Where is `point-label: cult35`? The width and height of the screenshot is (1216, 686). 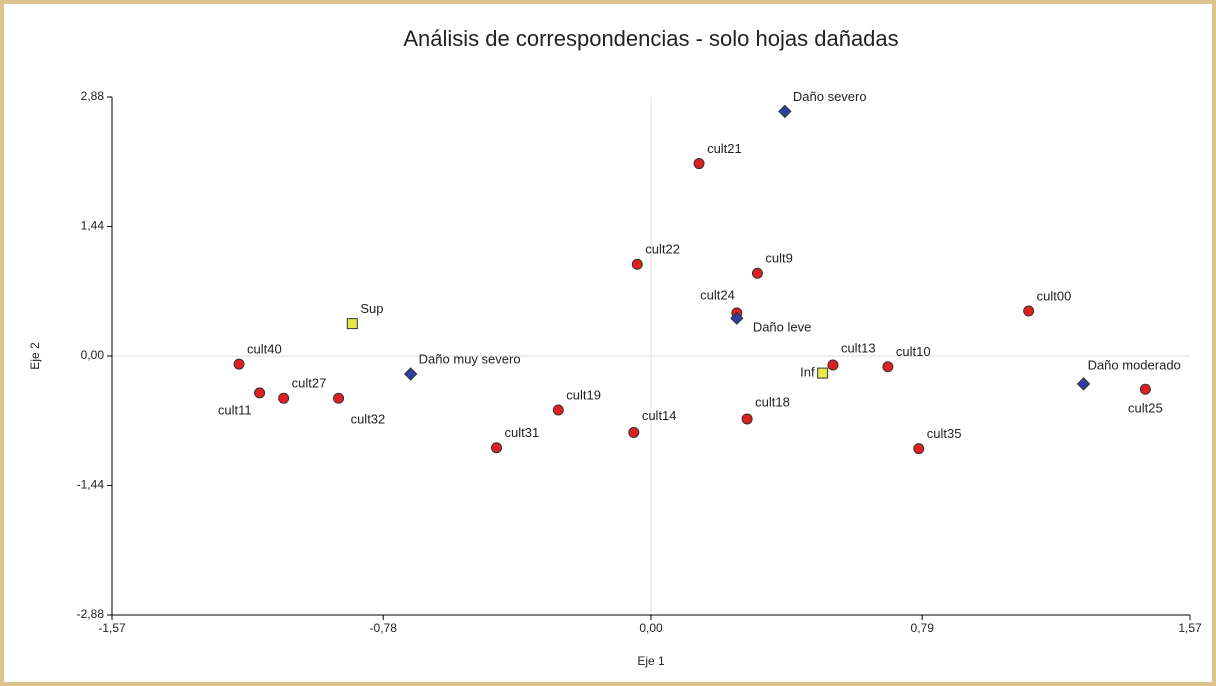 point-label: cult35 is located at coordinates (944, 433).